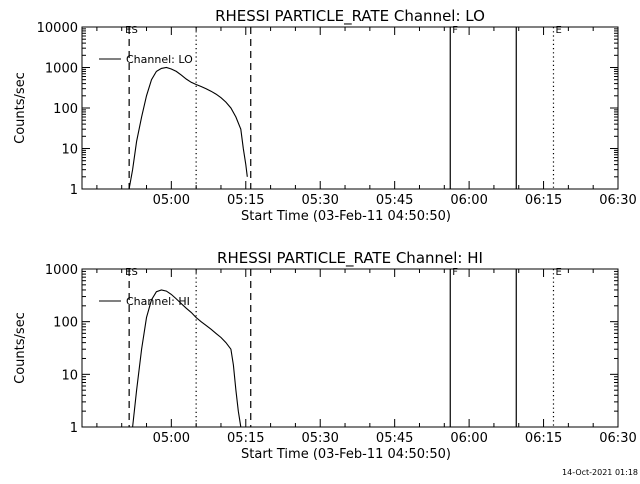 The width and height of the screenshot is (640, 484). I want to click on chart2-vline-label-5: E, so click(558, 272).